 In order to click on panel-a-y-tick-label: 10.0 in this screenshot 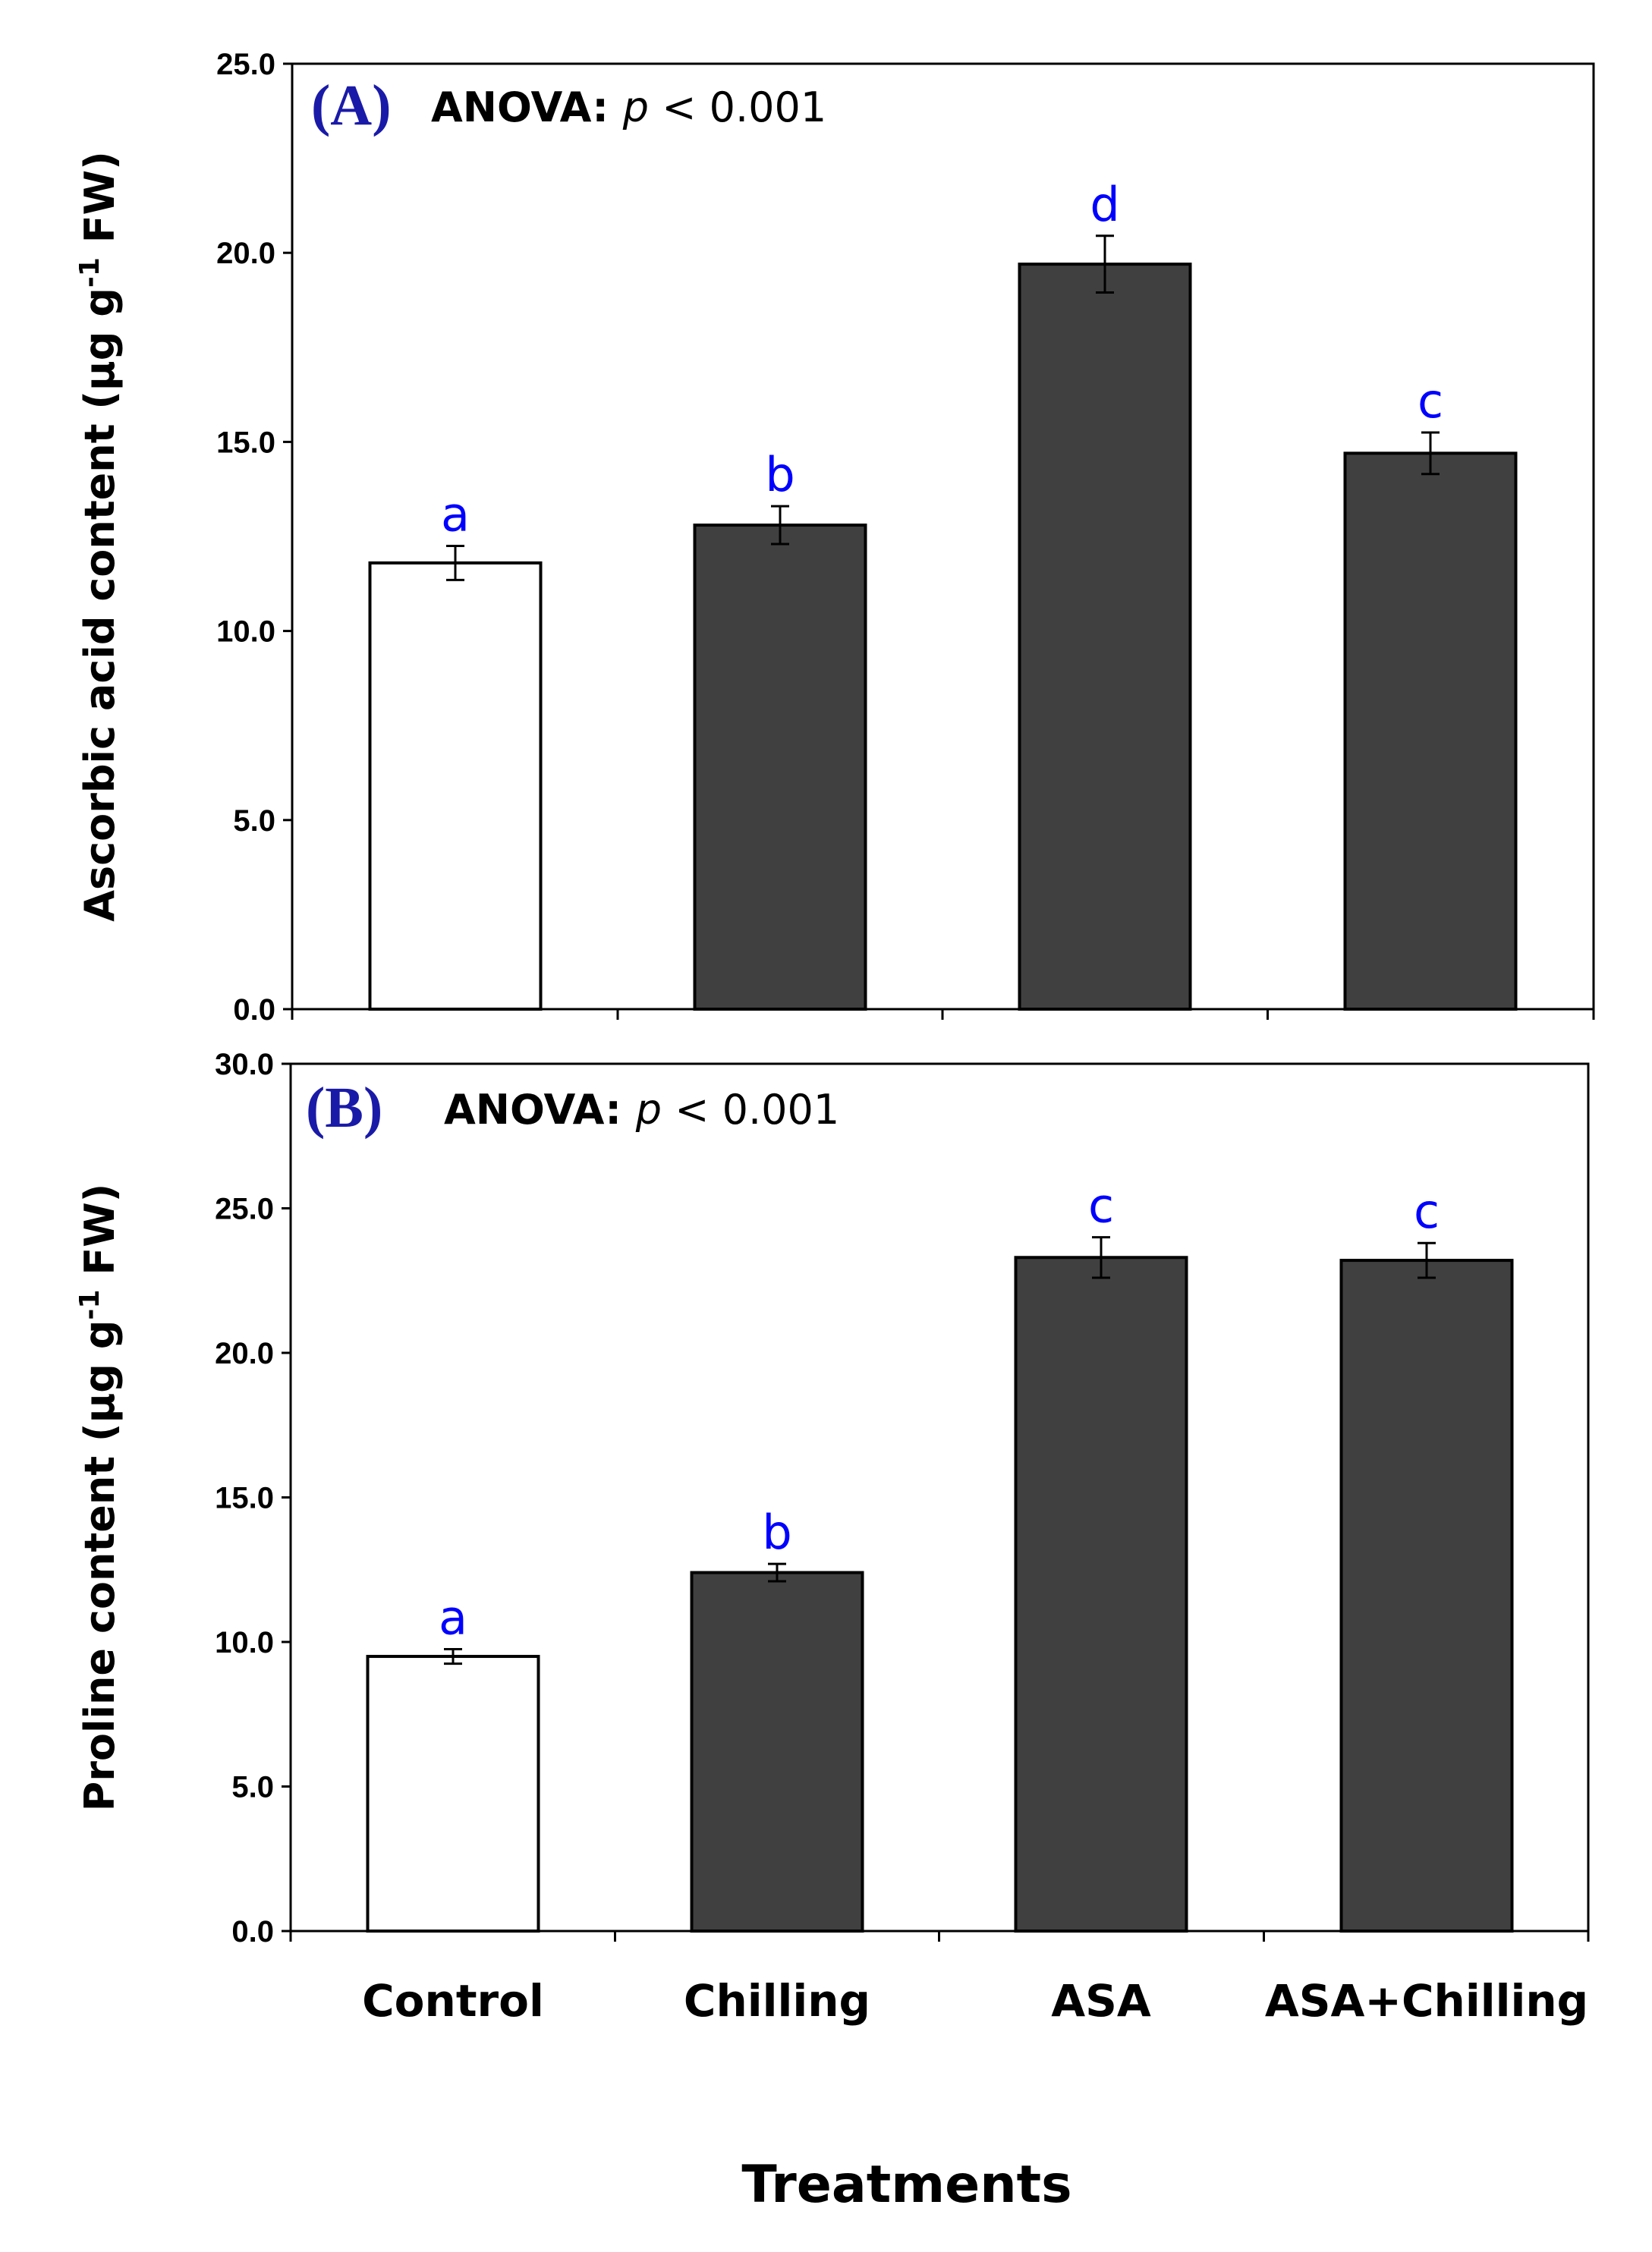, I will do `click(245, 632)`.